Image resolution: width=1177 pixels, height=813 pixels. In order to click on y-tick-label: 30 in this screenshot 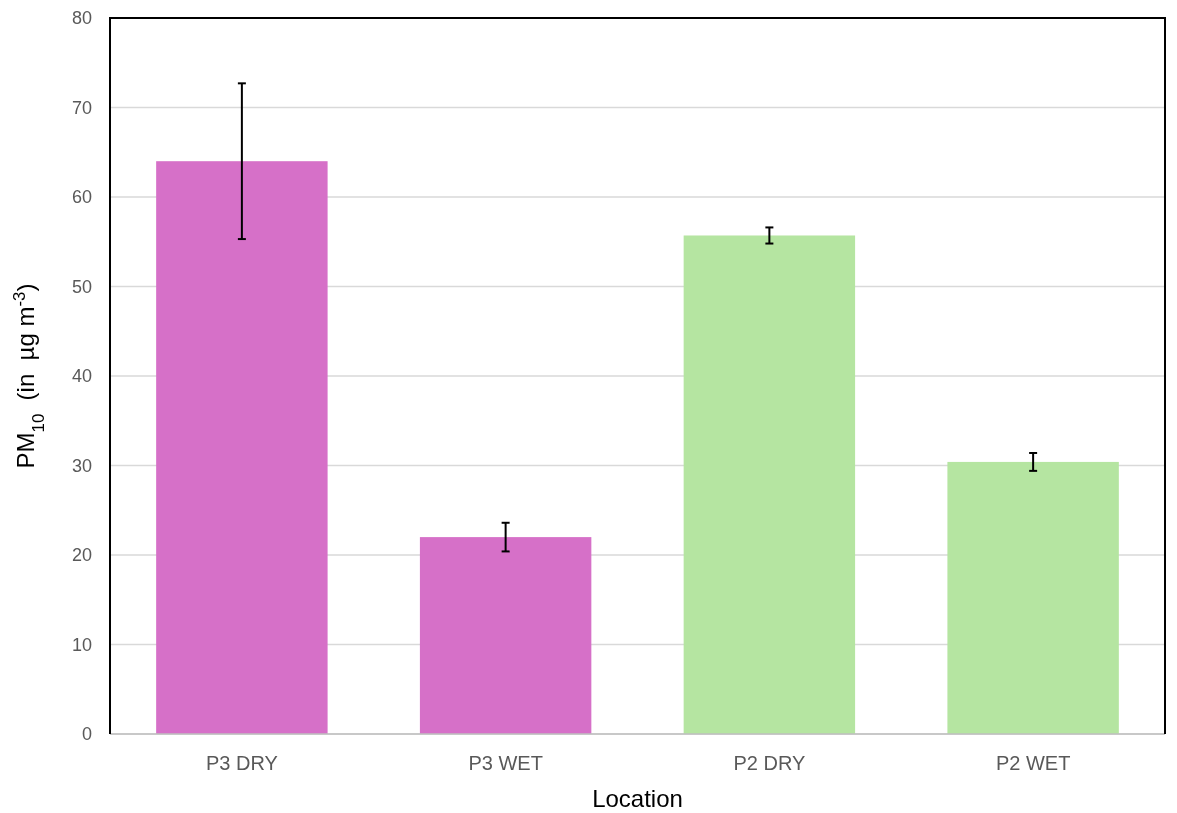, I will do `click(81, 465)`.